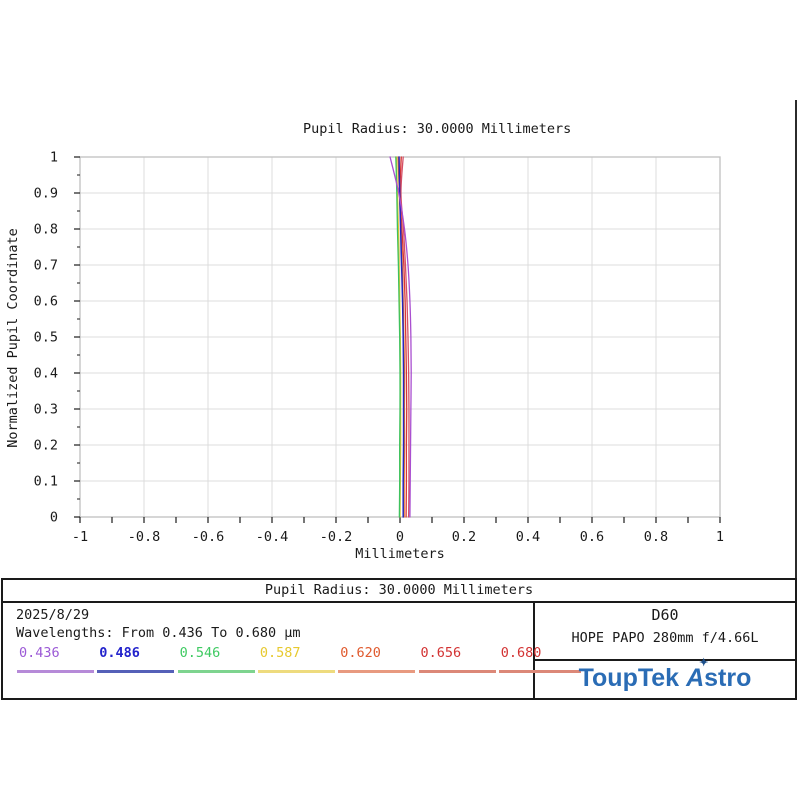 The image size is (800, 800). I want to click on y-tick-label: 0.1, so click(46, 482).